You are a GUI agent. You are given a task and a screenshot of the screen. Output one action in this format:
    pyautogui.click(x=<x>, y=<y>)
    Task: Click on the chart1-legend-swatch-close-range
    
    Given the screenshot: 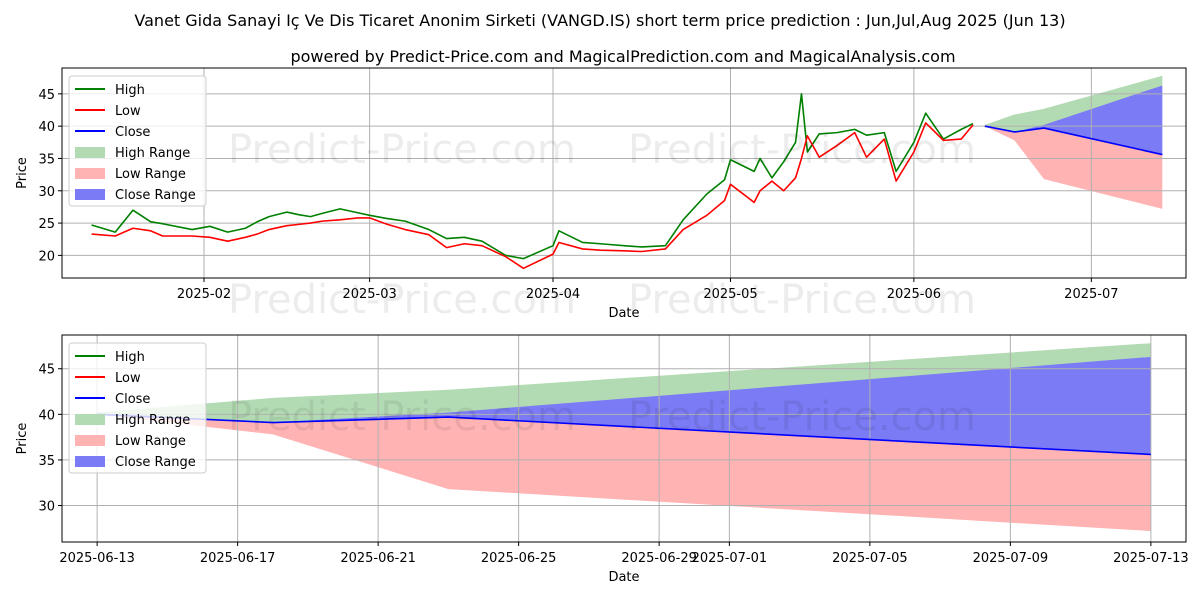 What is the action you would take?
    pyautogui.click(x=90, y=194)
    